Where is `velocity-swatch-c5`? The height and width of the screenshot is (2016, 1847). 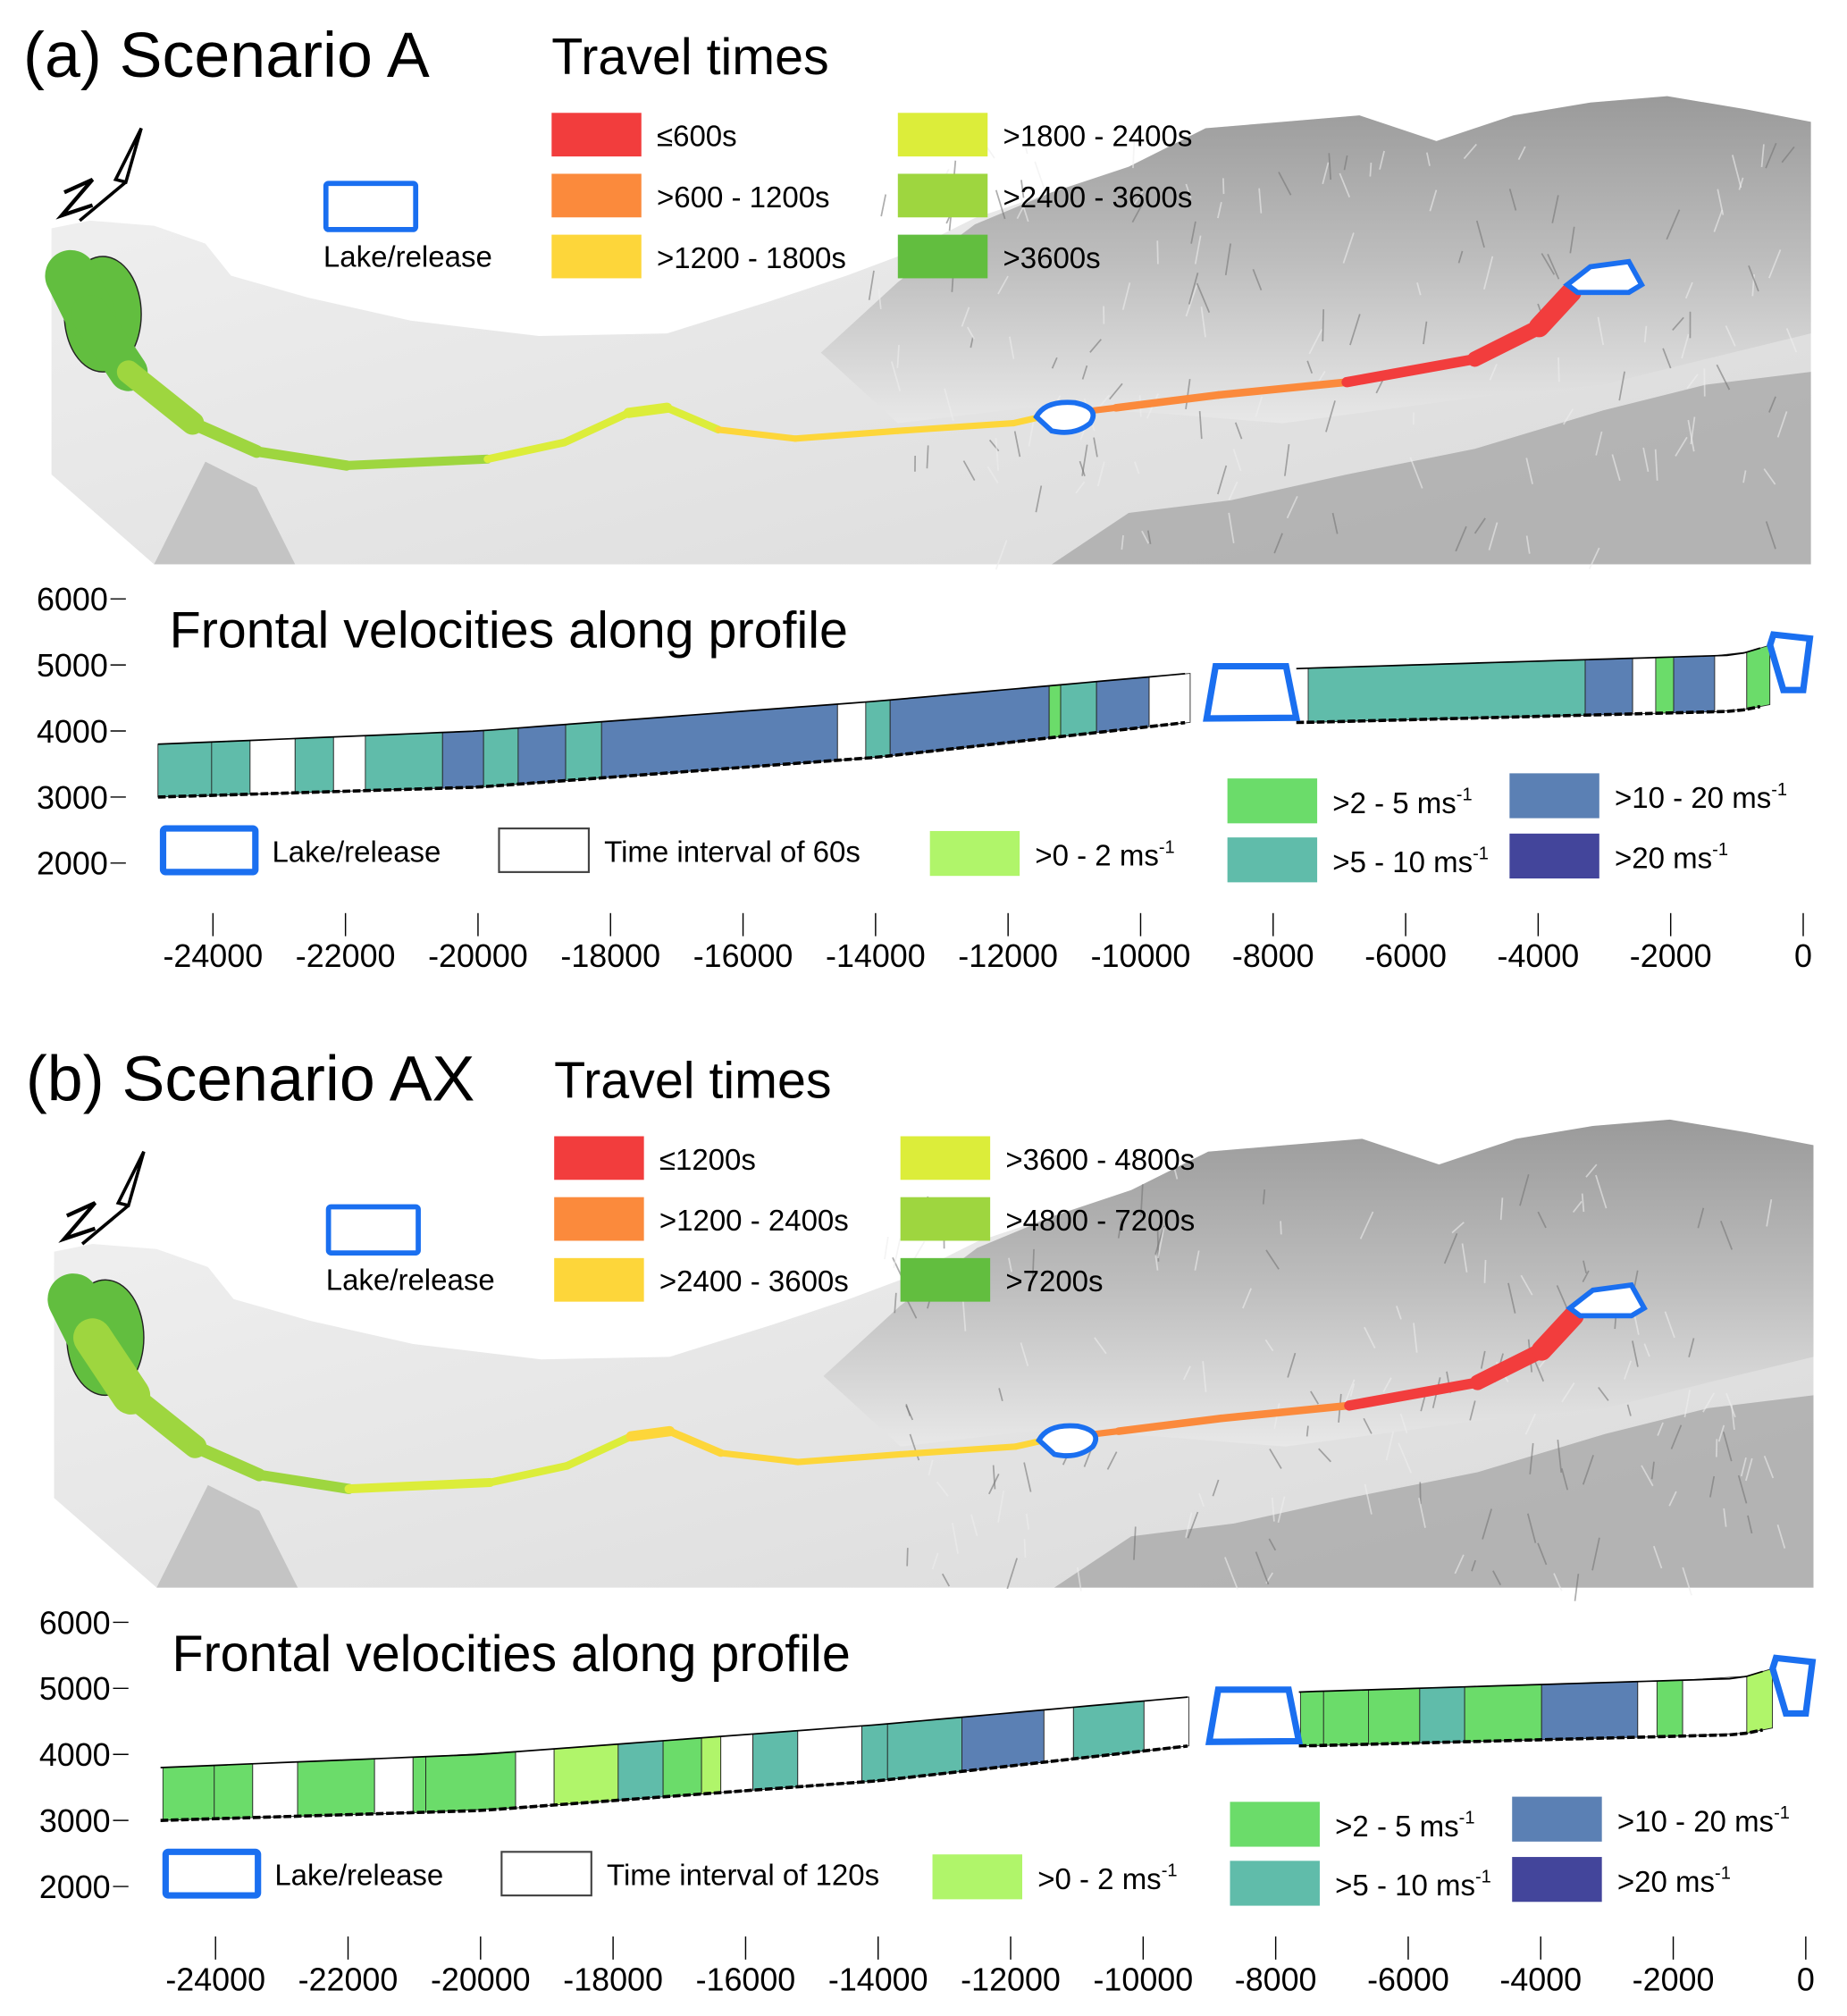 velocity-swatch-c5 is located at coordinates (1557, 1880).